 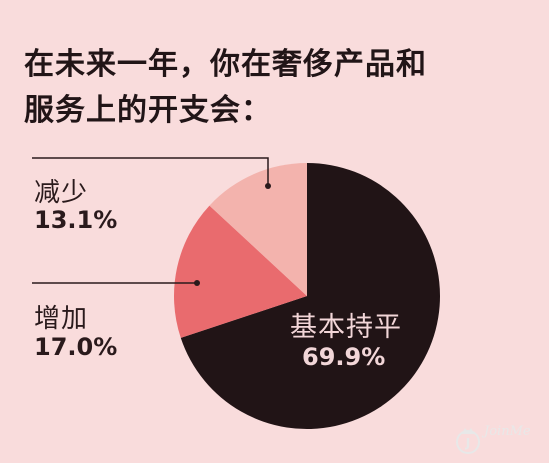 I want to click on svg-text: J, so click(x=467, y=443).